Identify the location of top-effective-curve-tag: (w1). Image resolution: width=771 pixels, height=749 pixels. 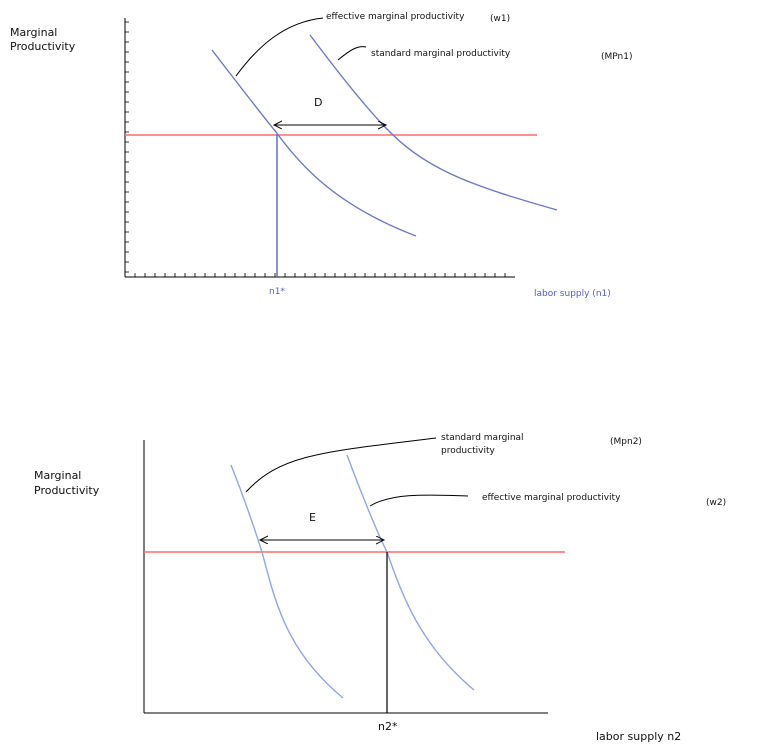
(500, 19).